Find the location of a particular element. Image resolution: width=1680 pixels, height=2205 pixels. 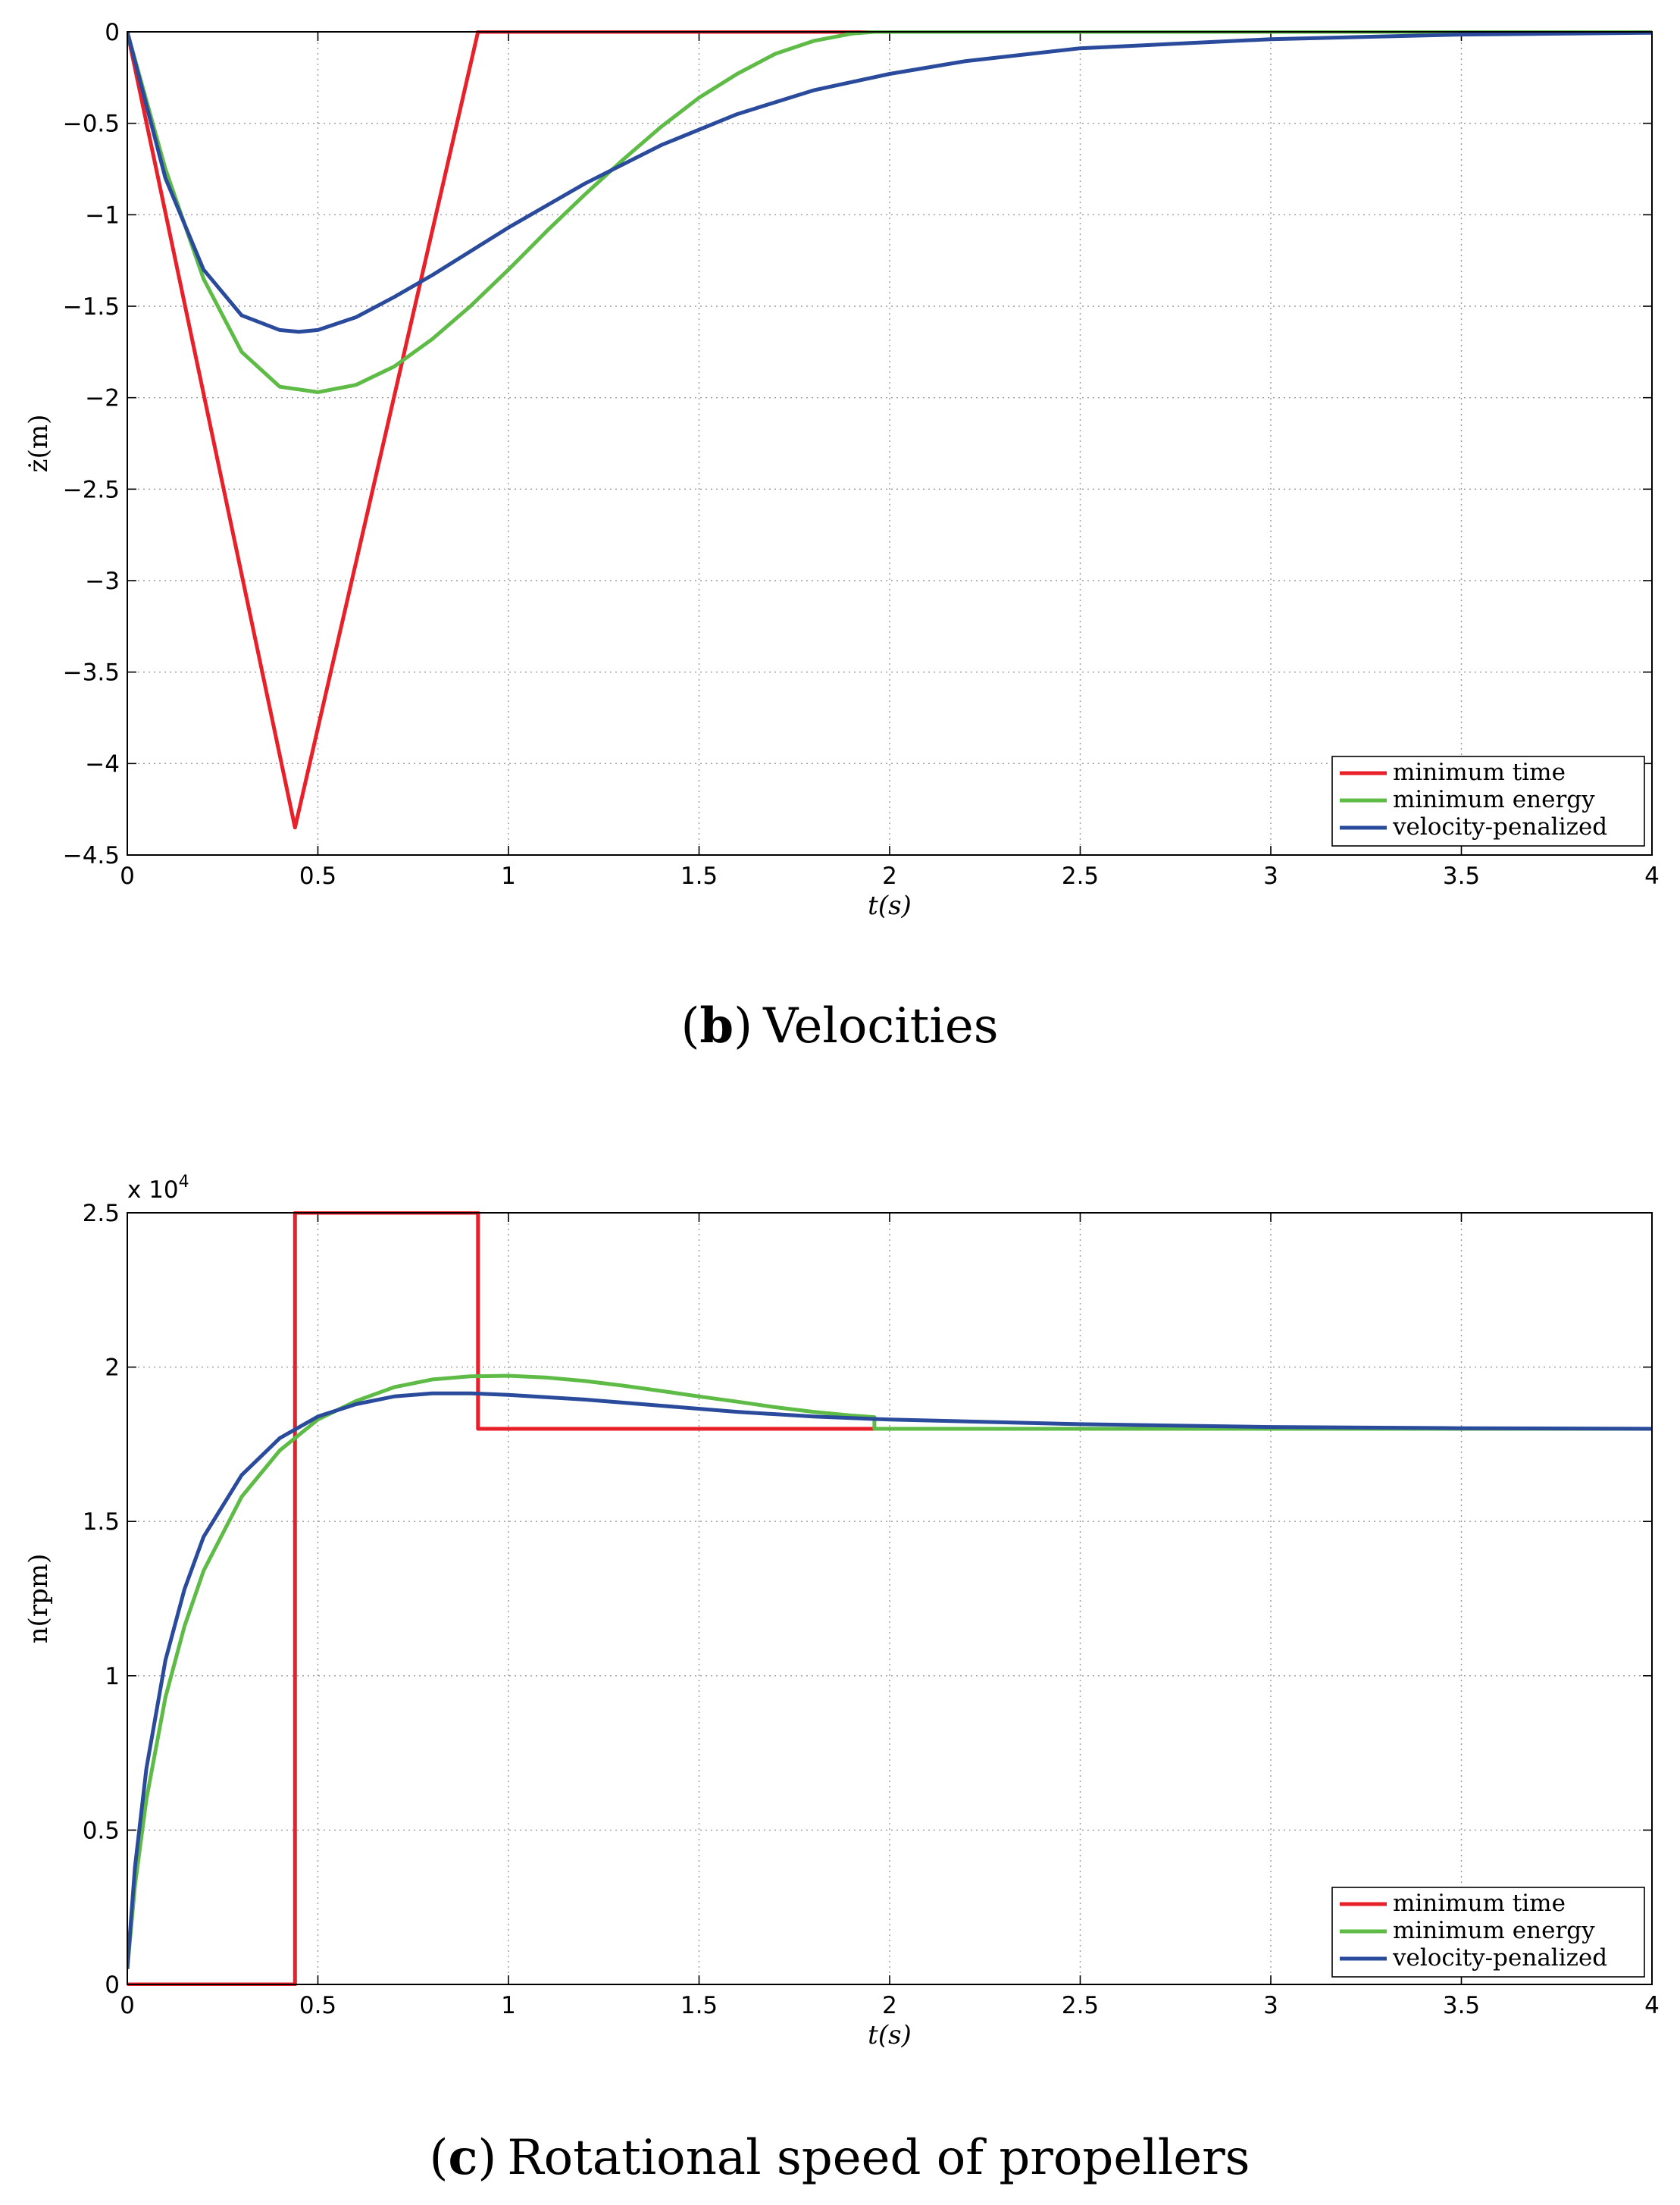

y-tick-label: 0.5 is located at coordinates (101, 1830).